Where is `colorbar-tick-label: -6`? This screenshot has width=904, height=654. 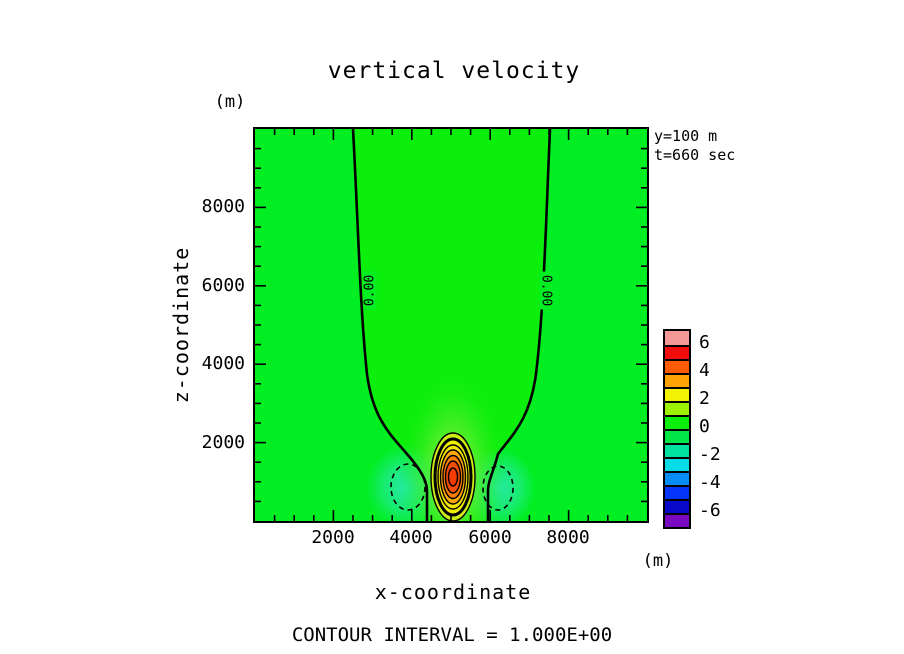 colorbar-tick-label: -6 is located at coordinates (710, 510).